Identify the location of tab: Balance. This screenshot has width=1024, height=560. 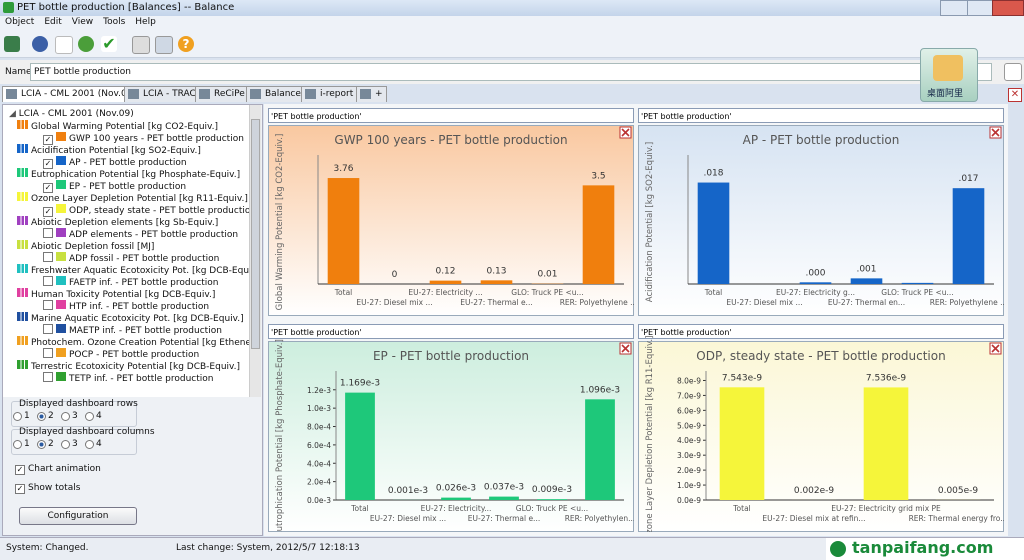
(275, 94).